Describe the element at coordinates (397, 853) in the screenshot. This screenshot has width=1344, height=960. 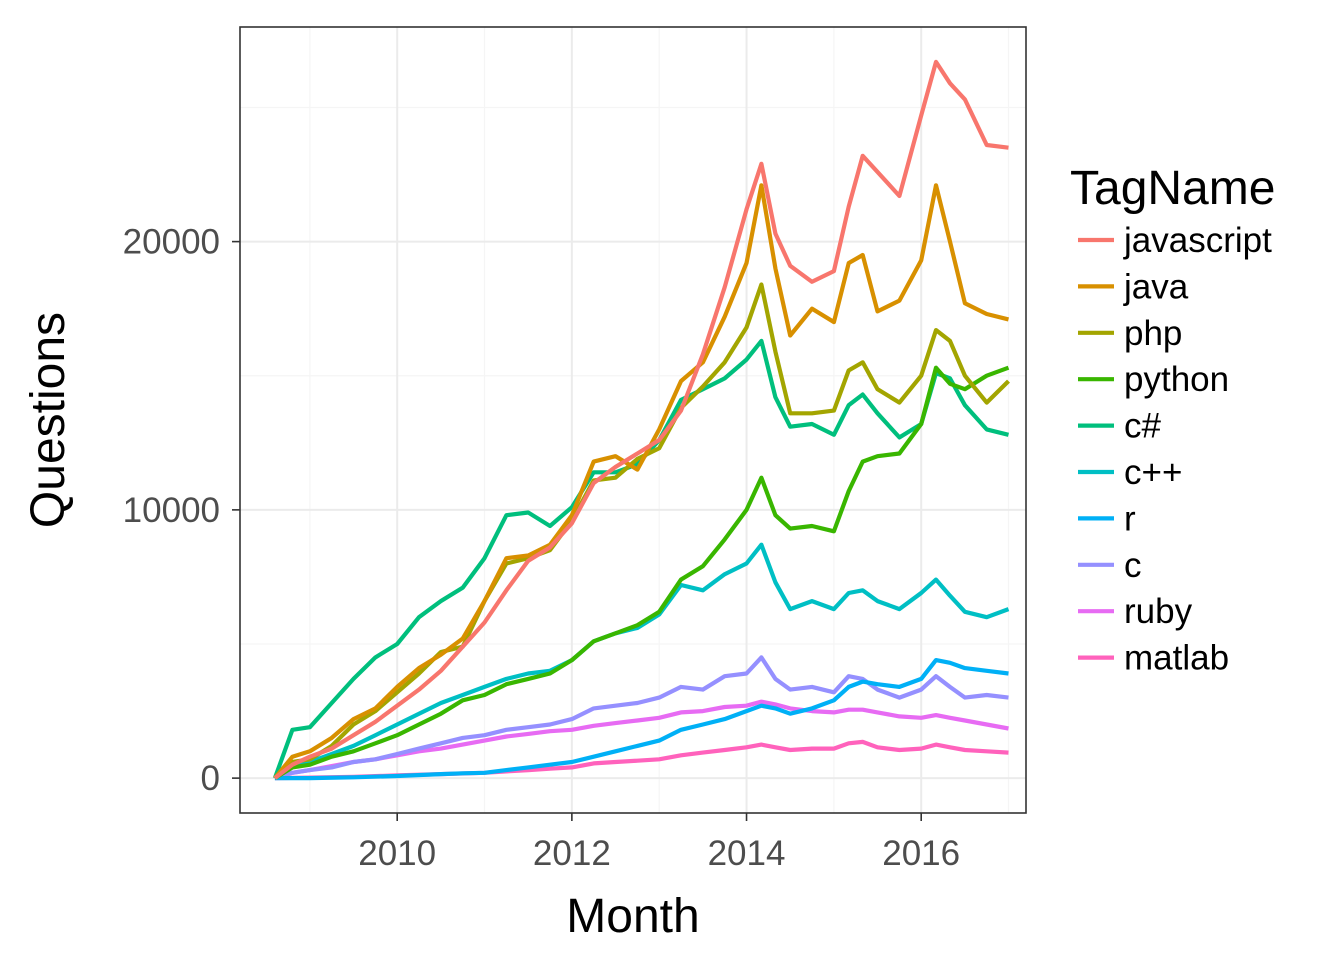
I see `x-tick-label: 2010` at that location.